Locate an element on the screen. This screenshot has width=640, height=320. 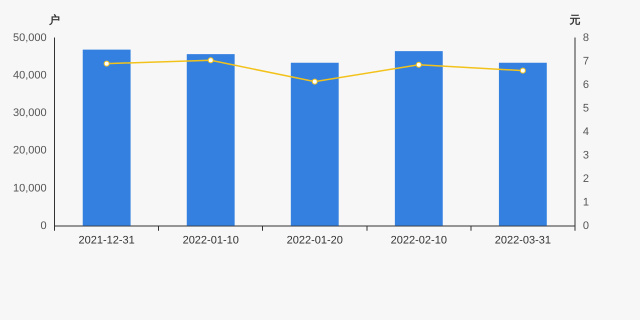
y2-tick-label: 5 is located at coordinates (586, 108).